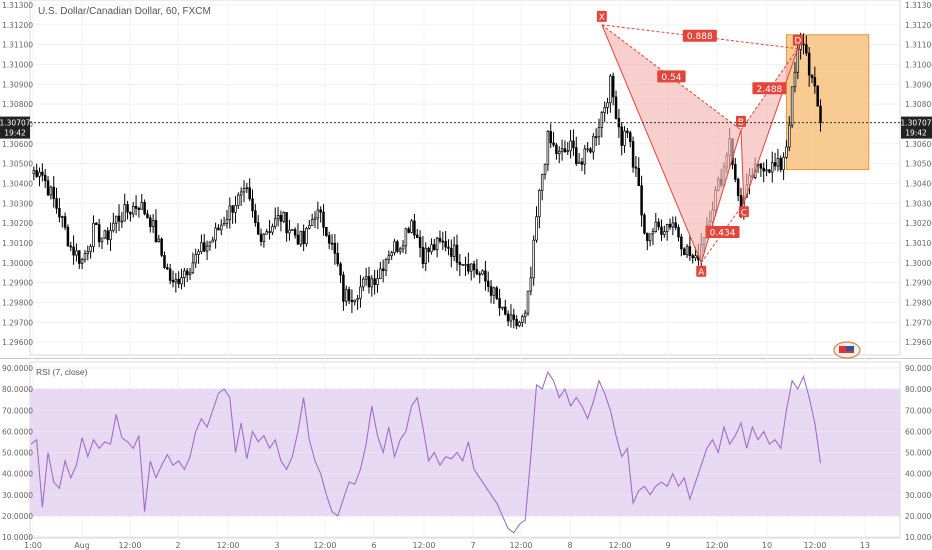 Image resolution: width=932 pixels, height=550 pixels. I want to click on price-tick-label-left: 1.30900, so click(17, 84).